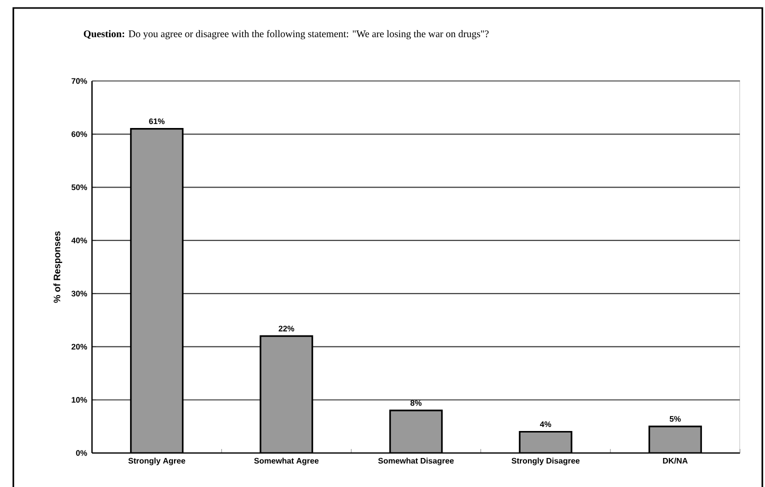 This screenshot has height=487, width=765. Describe the element at coordinates (79, 241) in the screenshot. I see `y-tick-label: 40%` at that location.